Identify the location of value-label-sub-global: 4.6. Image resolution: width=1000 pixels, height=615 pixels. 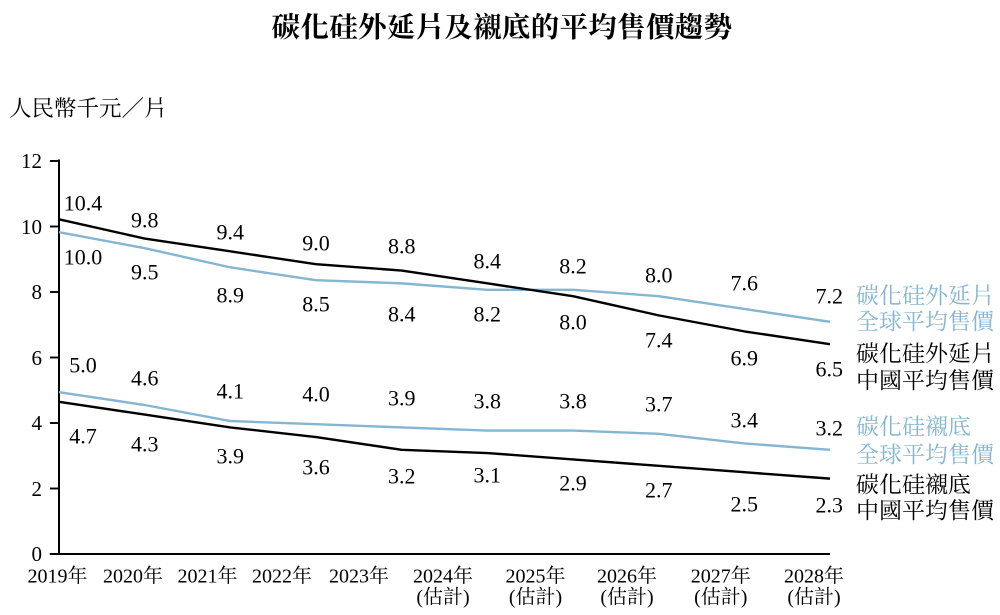
(144, 377).